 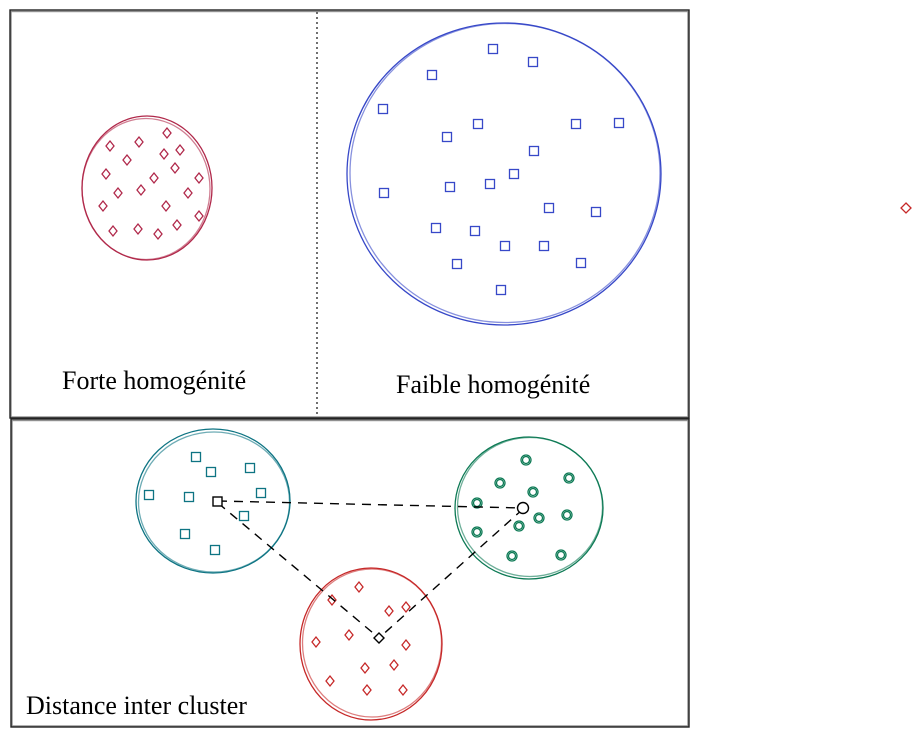 I want to click on distance-link-green-red, so click(x=451, y=573).